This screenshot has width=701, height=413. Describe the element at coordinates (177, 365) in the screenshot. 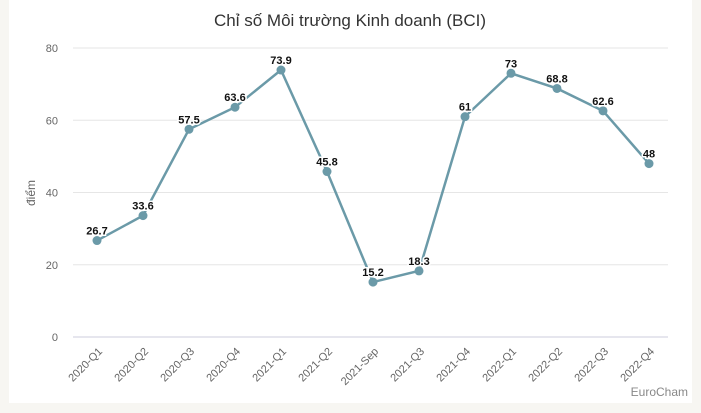

I see `x-tick-label: 2020-Q3` at that location.